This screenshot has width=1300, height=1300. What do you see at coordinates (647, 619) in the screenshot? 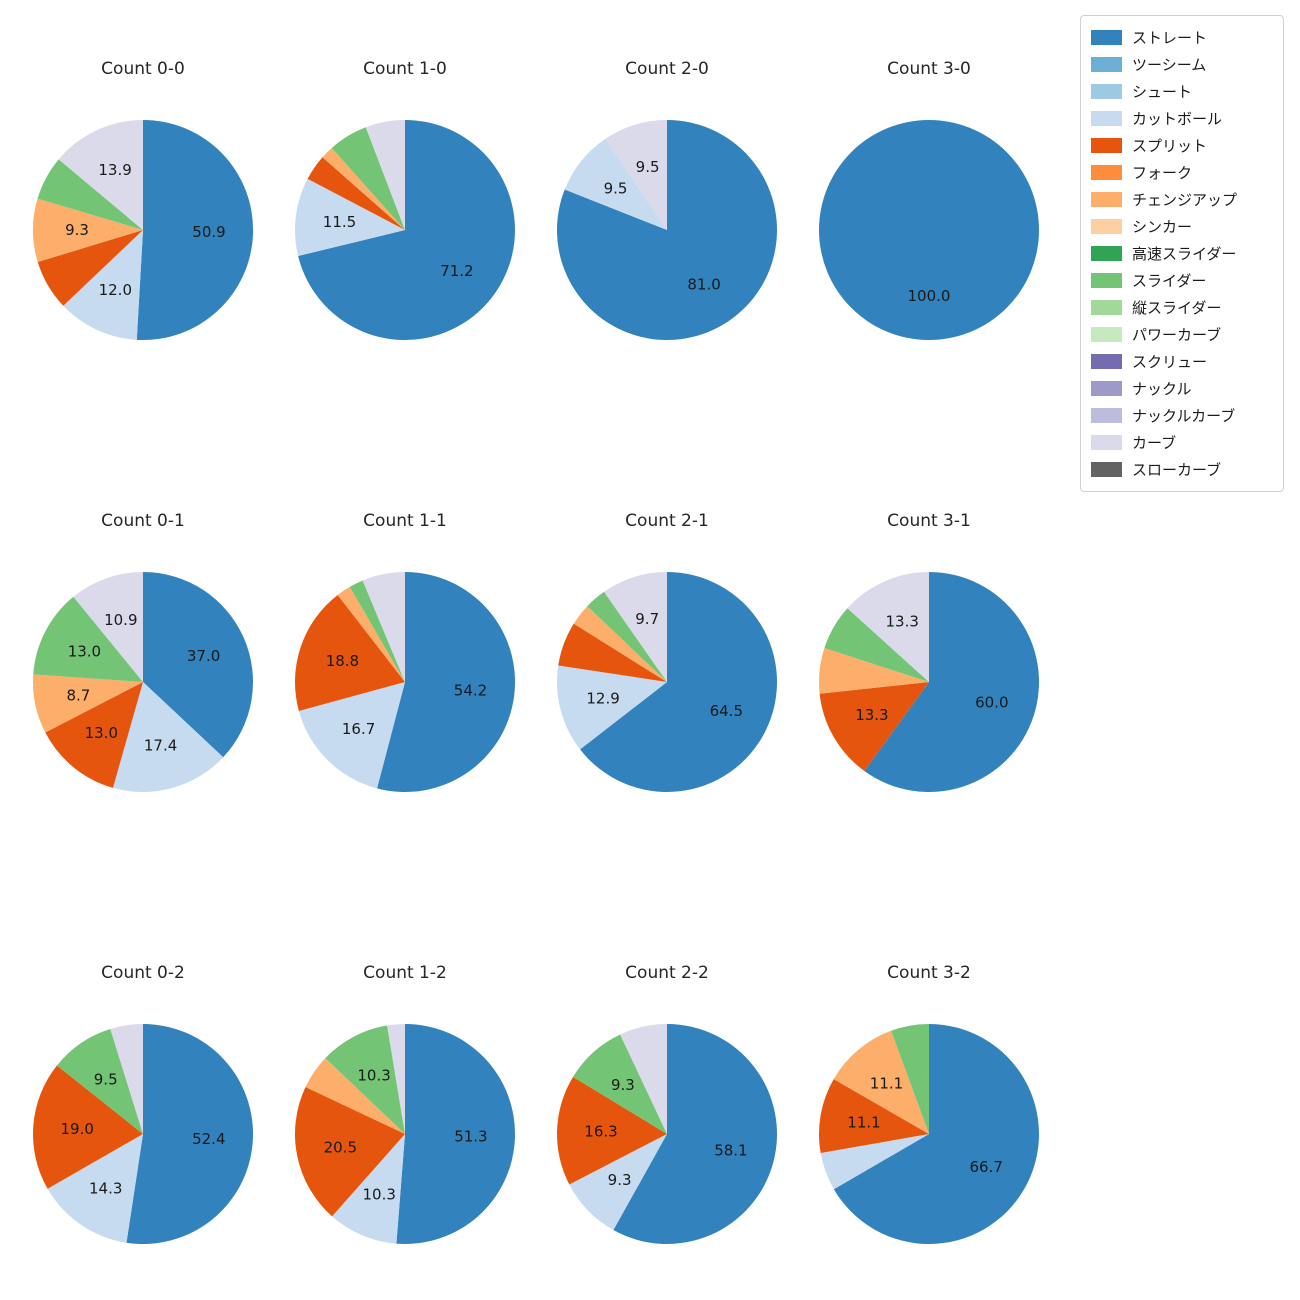
I see `pie-slice-pct-label: 9.7` at bounding box center [647, 619].